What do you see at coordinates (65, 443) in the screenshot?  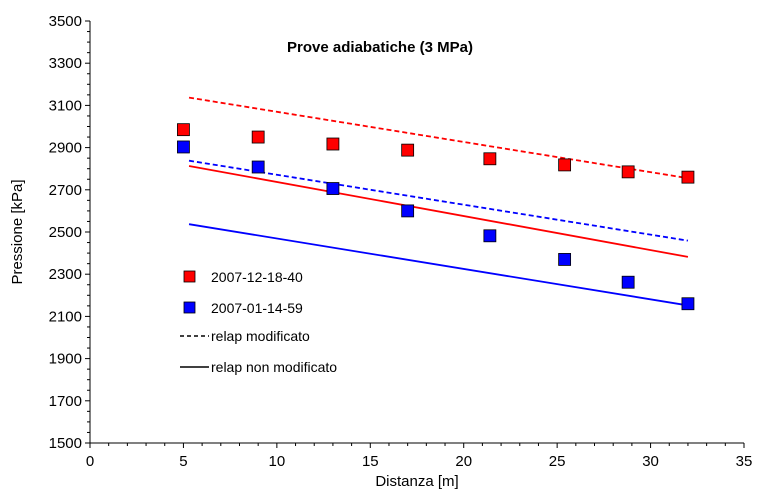 I see `y-tick-label: 1500` at bounding box center [65, 443].